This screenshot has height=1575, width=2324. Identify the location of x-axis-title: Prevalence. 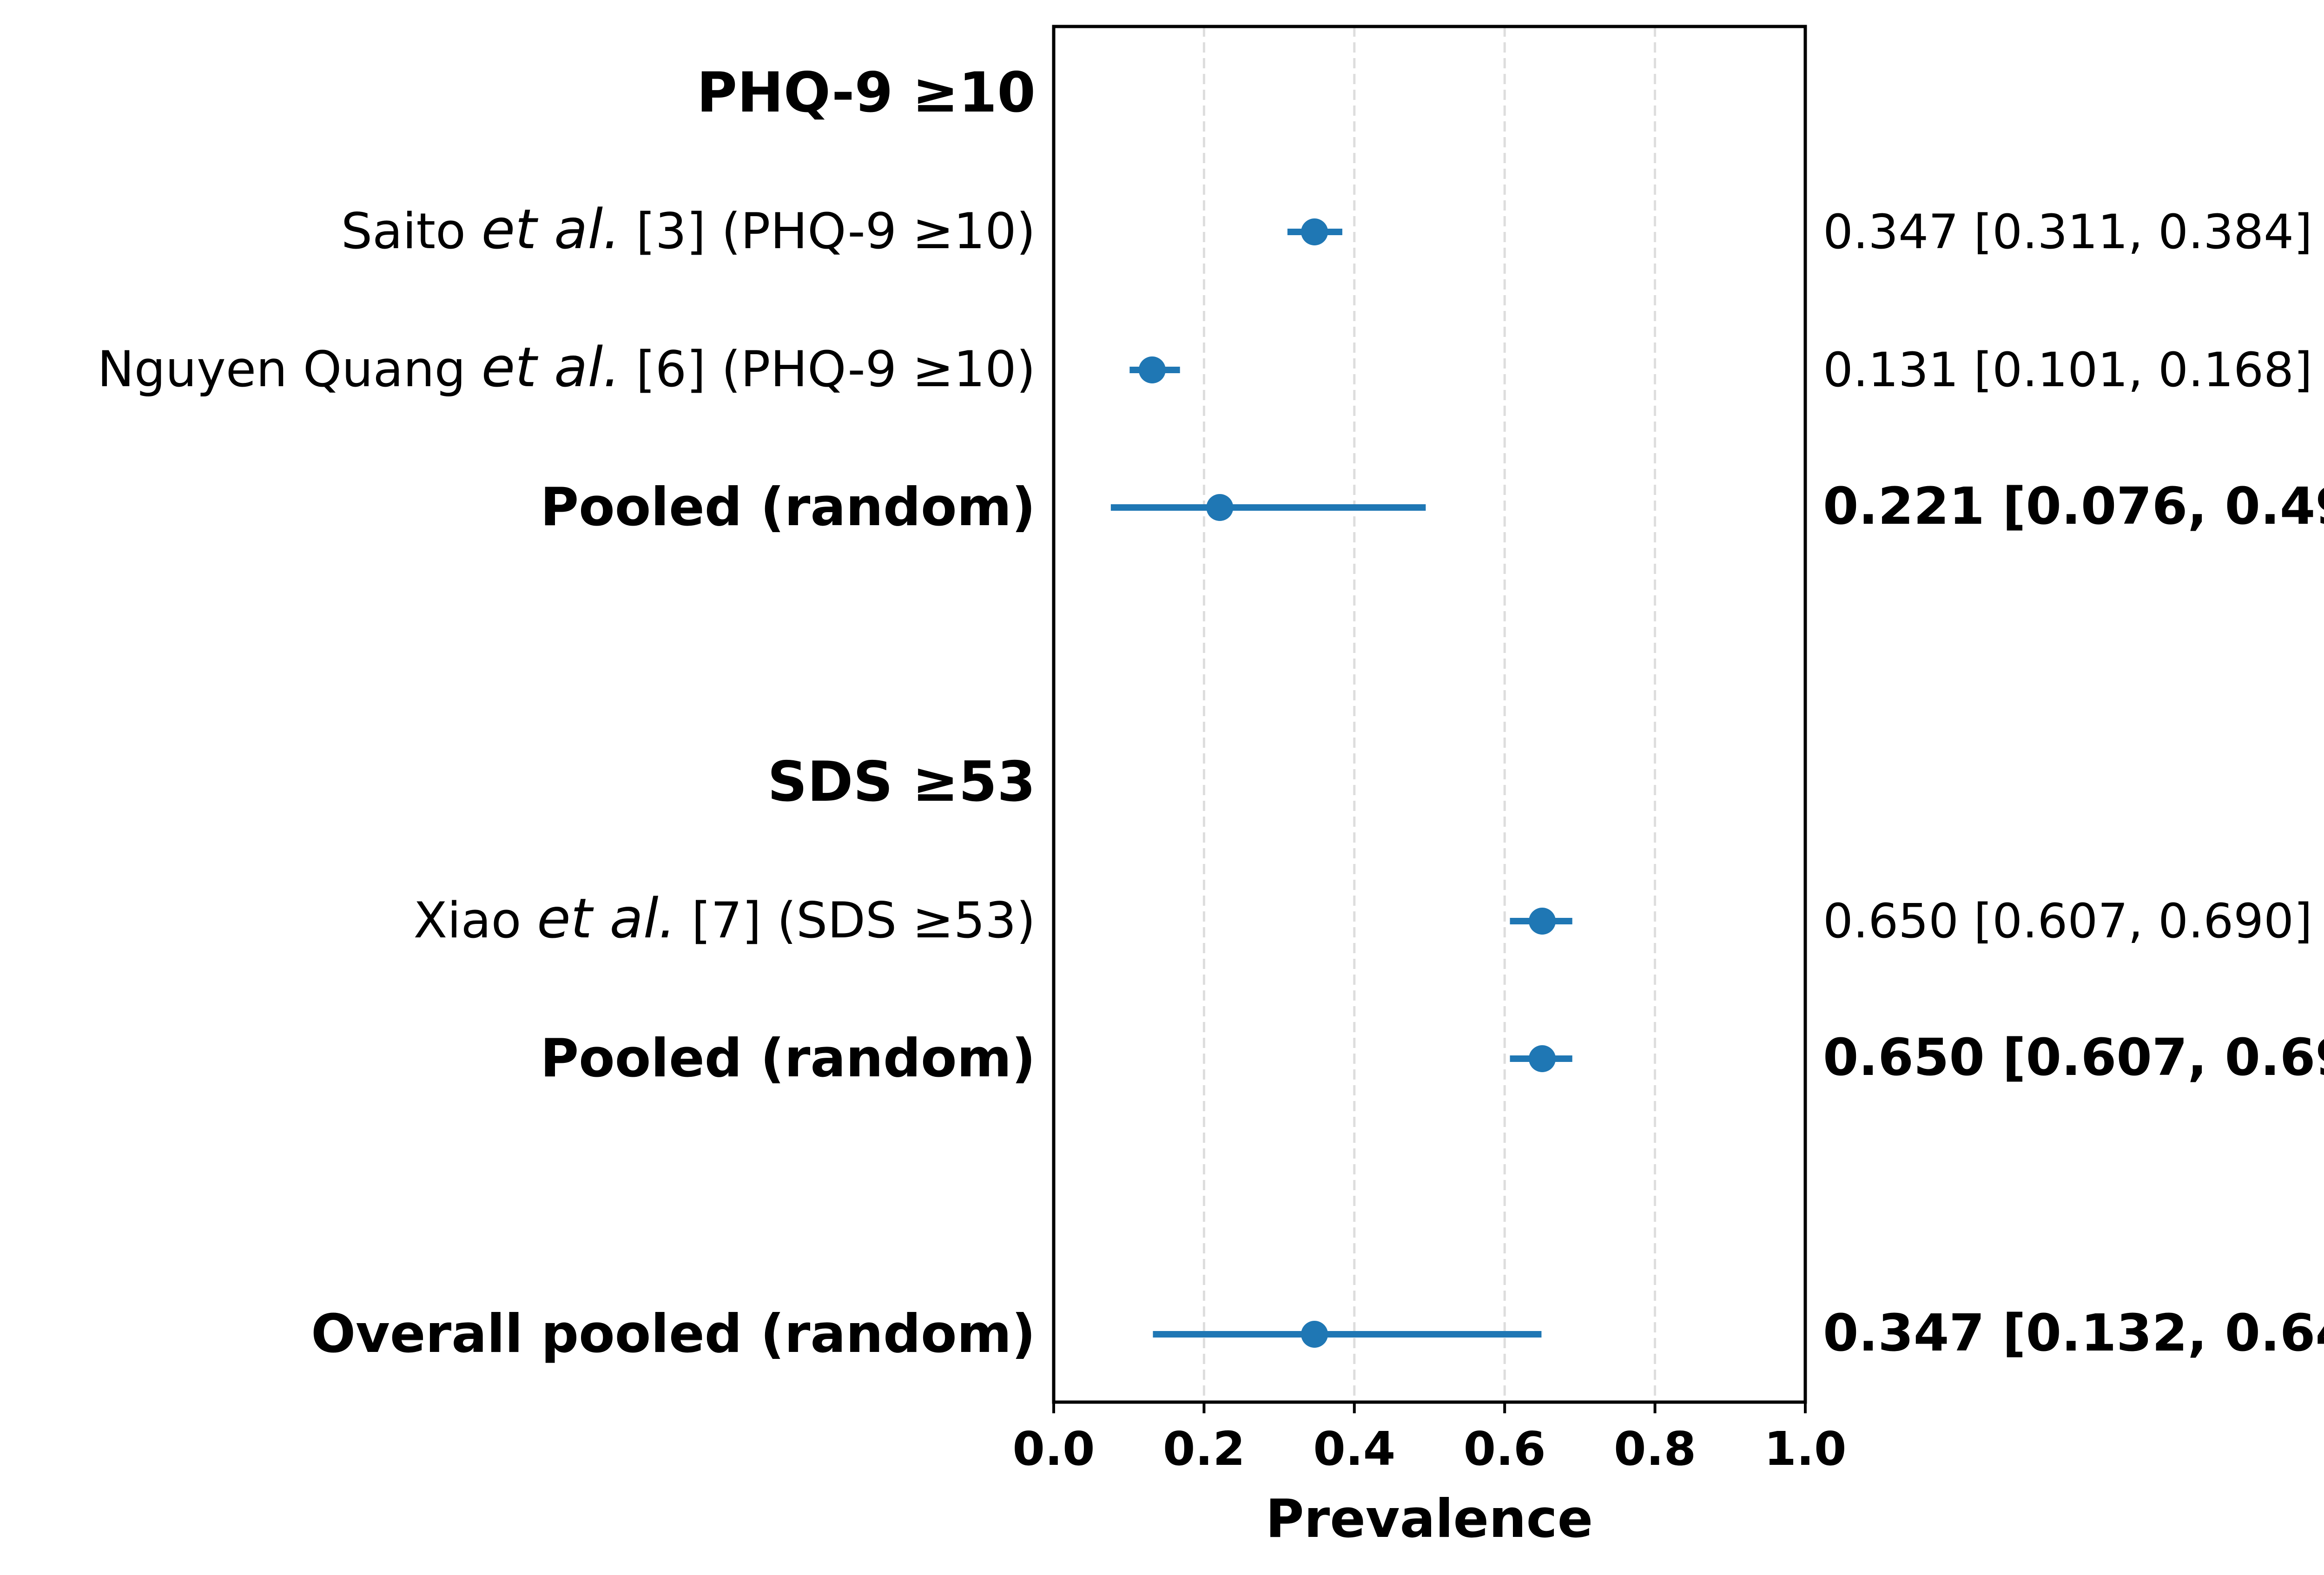
(1429, 1518).